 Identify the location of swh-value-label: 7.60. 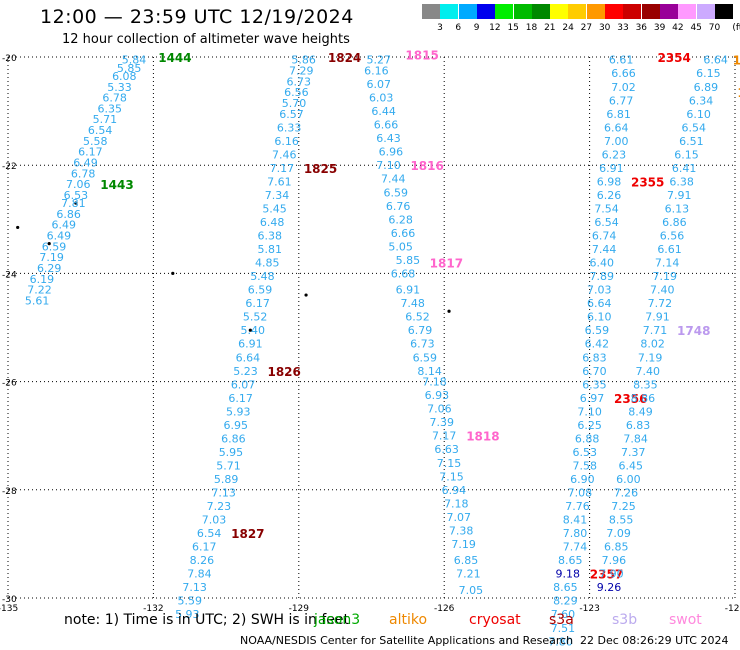
(563, 614).